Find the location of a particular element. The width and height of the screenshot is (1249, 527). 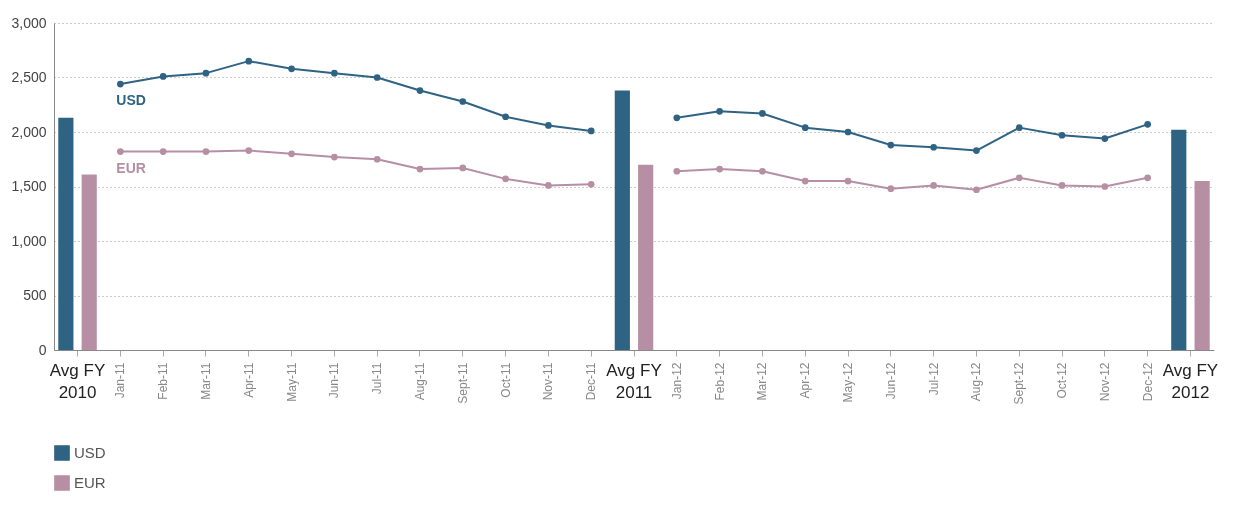

x-tick-label: Oct-12 is located at coordinates (1062, 380).